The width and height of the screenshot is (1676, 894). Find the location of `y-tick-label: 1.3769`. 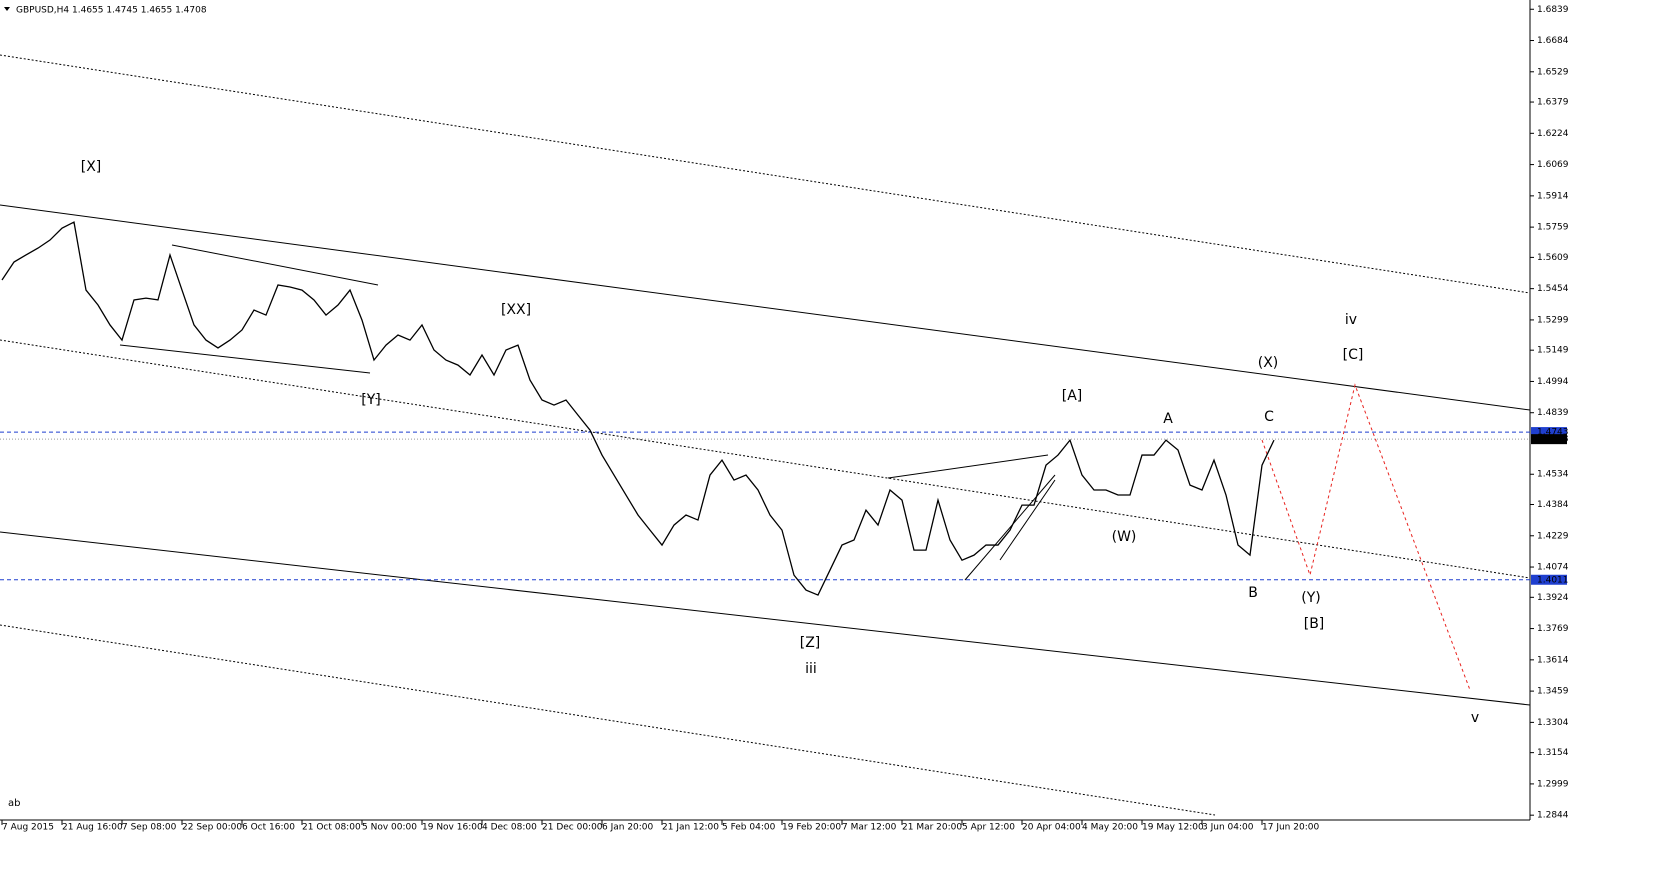

y-tick-label: 1.3769 is located at coordinates (1553, 629).